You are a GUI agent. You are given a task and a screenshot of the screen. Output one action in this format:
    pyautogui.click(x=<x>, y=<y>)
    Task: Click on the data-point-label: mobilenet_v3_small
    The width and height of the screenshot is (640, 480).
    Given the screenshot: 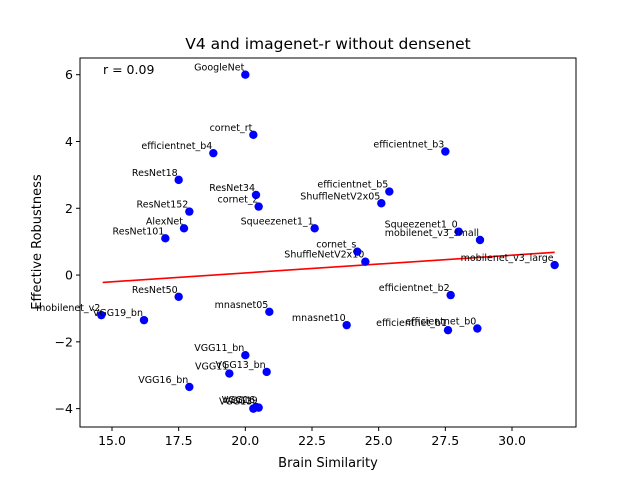 What is the action you would take?
    pyautogui.click(x=432, y=233)
    